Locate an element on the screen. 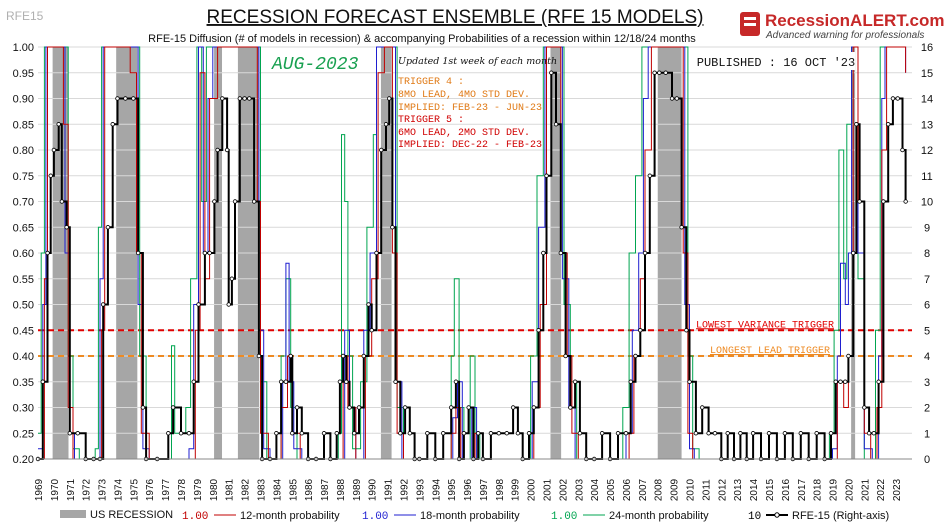 The height and width of the screenshot is (532, 945). left-axis-tick-label: 0.20 is located at coordinates (23, 460).